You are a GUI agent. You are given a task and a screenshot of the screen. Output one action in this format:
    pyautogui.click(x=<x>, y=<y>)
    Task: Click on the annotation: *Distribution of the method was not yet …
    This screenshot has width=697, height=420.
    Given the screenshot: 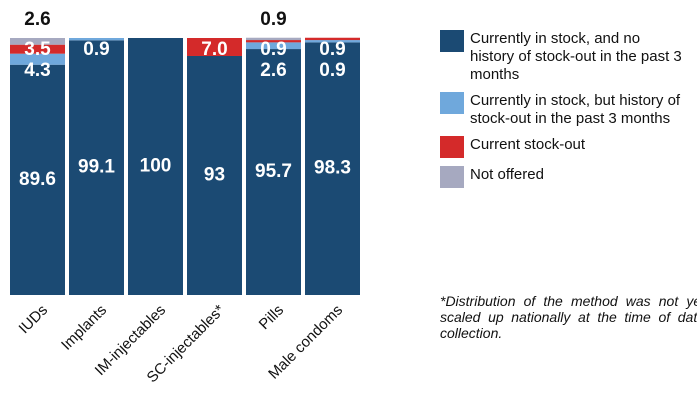 What is the action you would take?
    pyautogui.click(x=568, y=317)
    